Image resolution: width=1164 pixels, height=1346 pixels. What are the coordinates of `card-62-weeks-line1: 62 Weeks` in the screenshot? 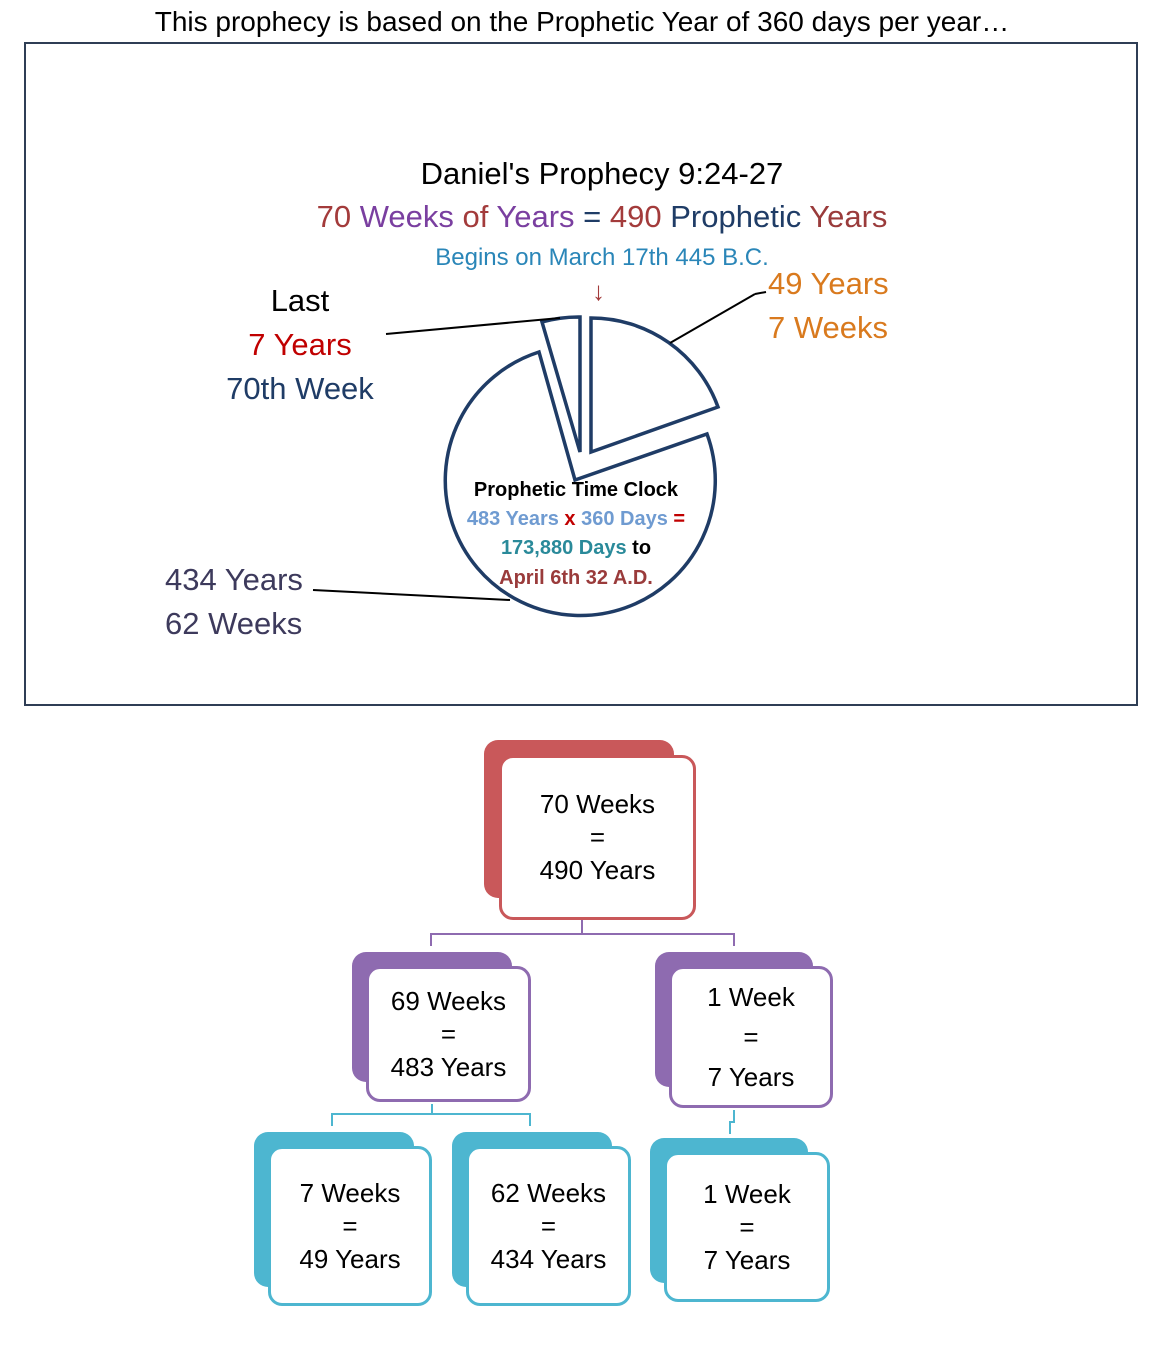 It's located at (548, 1192).